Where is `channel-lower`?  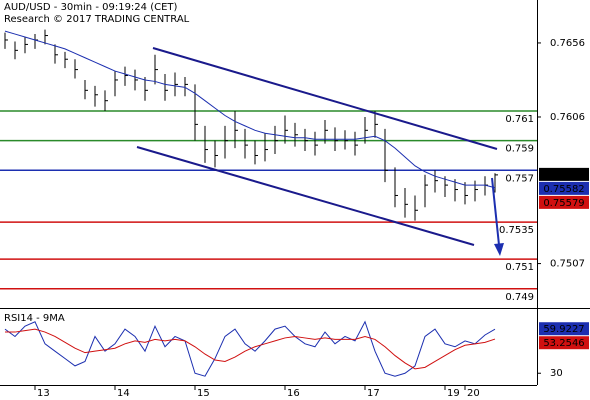
channel-lower is located at coordinates (305, 196).